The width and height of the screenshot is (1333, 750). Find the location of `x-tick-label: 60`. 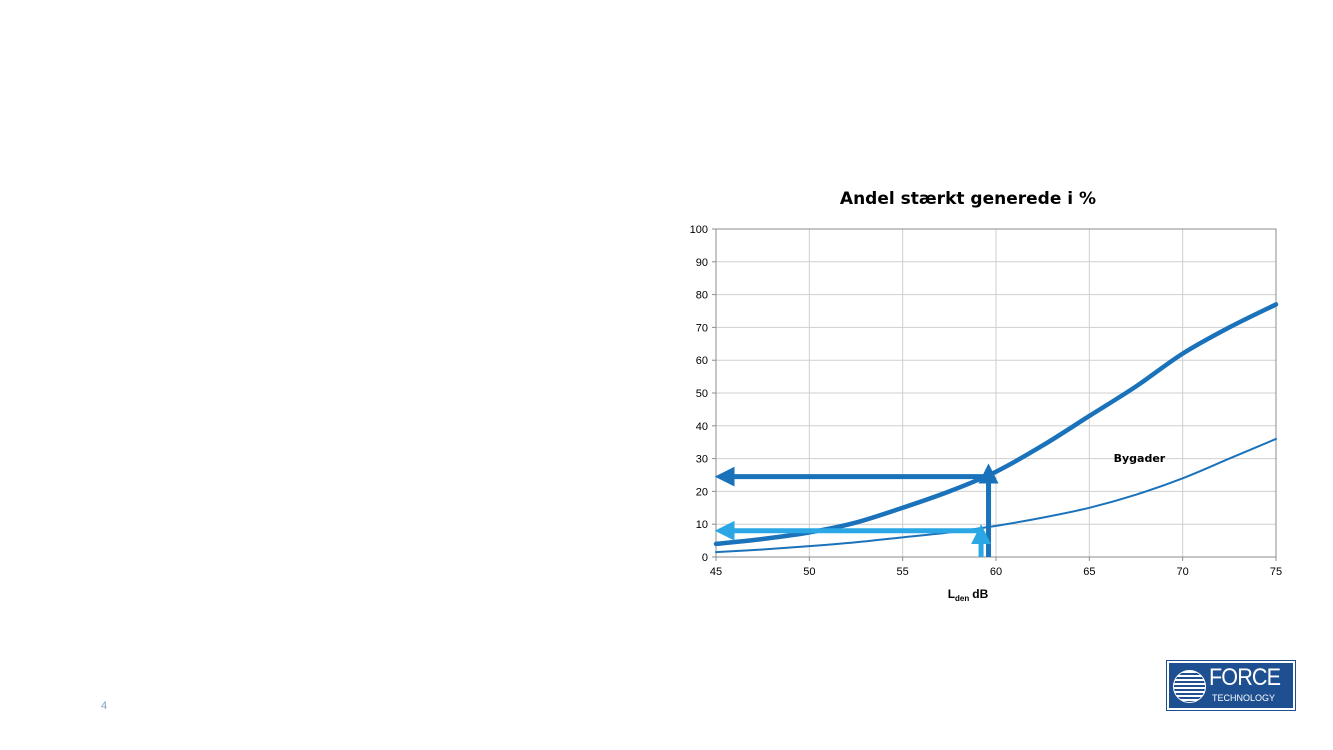

x-tick-label: 60 is located at coordinates (996, 572).